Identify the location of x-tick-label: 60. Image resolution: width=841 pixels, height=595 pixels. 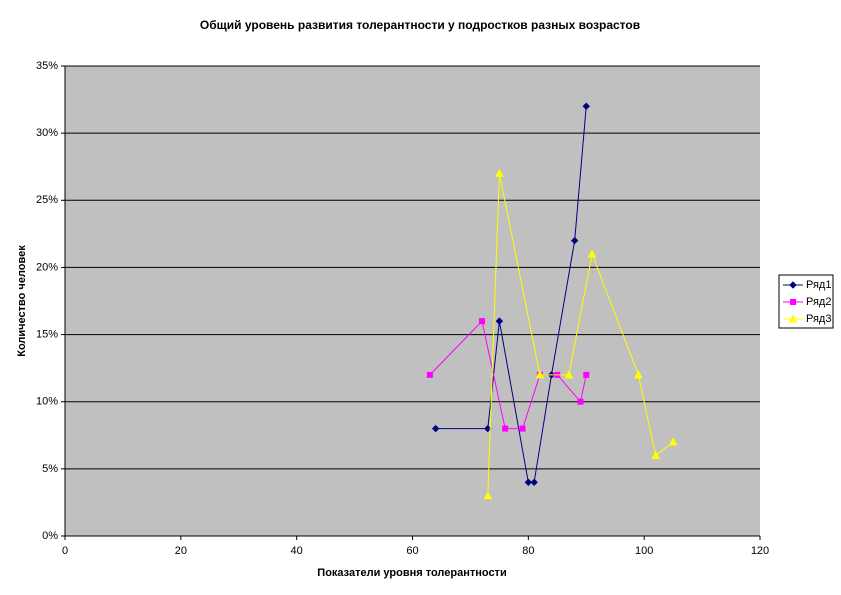
(412, 551).